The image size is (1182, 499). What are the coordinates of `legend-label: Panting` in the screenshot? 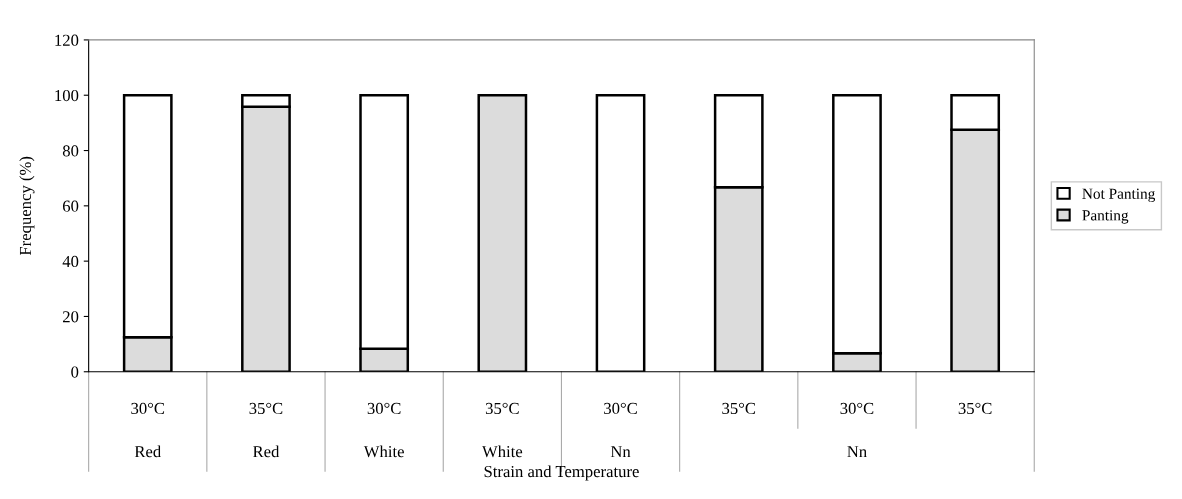 It's located at (1105, 217).